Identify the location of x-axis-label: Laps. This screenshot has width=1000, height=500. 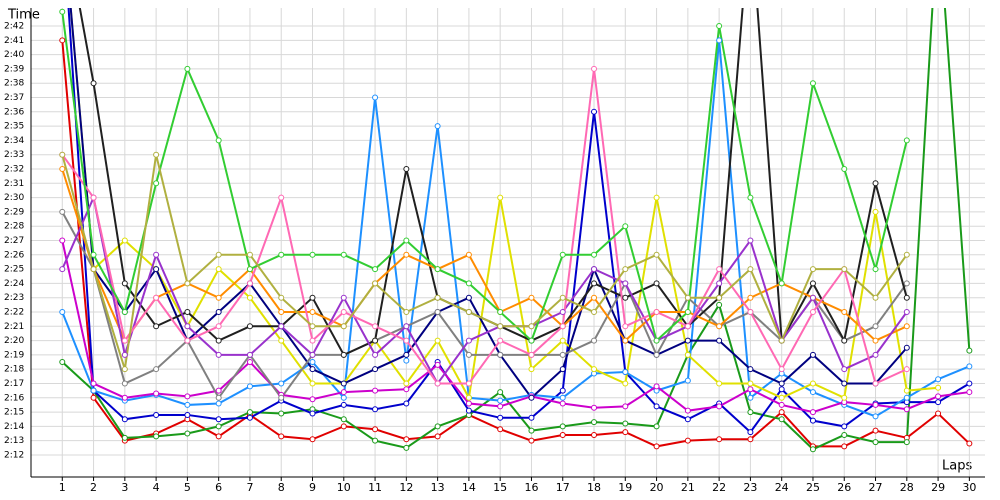
(957, 466).